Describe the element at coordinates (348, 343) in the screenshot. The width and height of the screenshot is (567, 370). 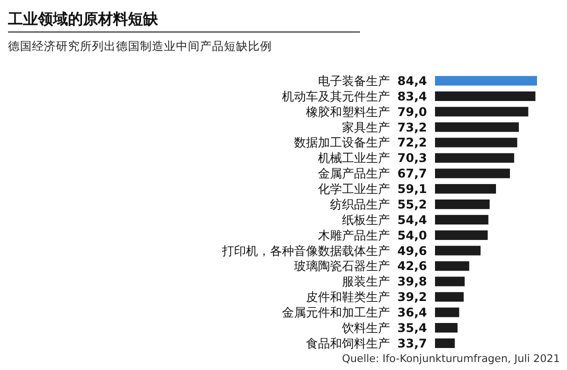
I see `y-tick-label: 食品和饲料生产` at that location.